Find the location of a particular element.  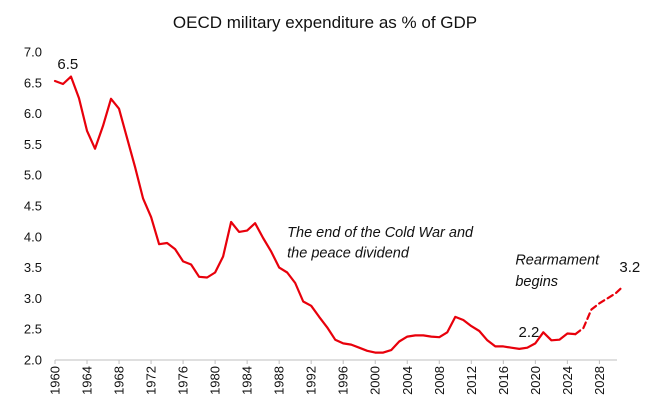

x-tick-label: 2020 is located at coordinates (535, 380).